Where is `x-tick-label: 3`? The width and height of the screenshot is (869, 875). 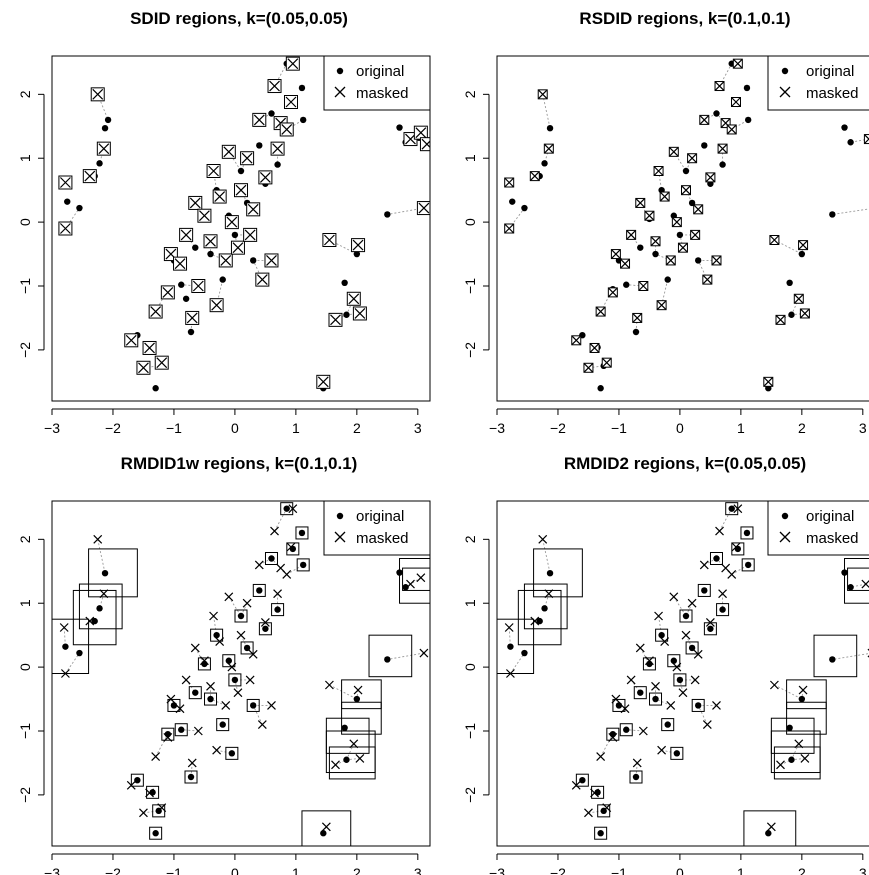 x-tick-label: 3 is located at coordinates (863, 428).